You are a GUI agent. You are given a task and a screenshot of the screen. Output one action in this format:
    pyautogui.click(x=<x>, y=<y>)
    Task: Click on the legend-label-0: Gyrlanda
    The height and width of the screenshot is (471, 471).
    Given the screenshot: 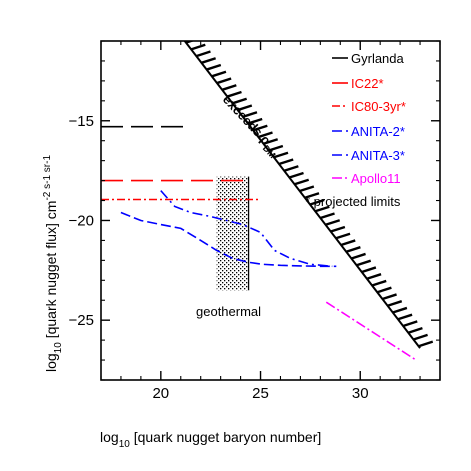 What is the action you would take?
    pyautogui.click(x=378, y=58)
    